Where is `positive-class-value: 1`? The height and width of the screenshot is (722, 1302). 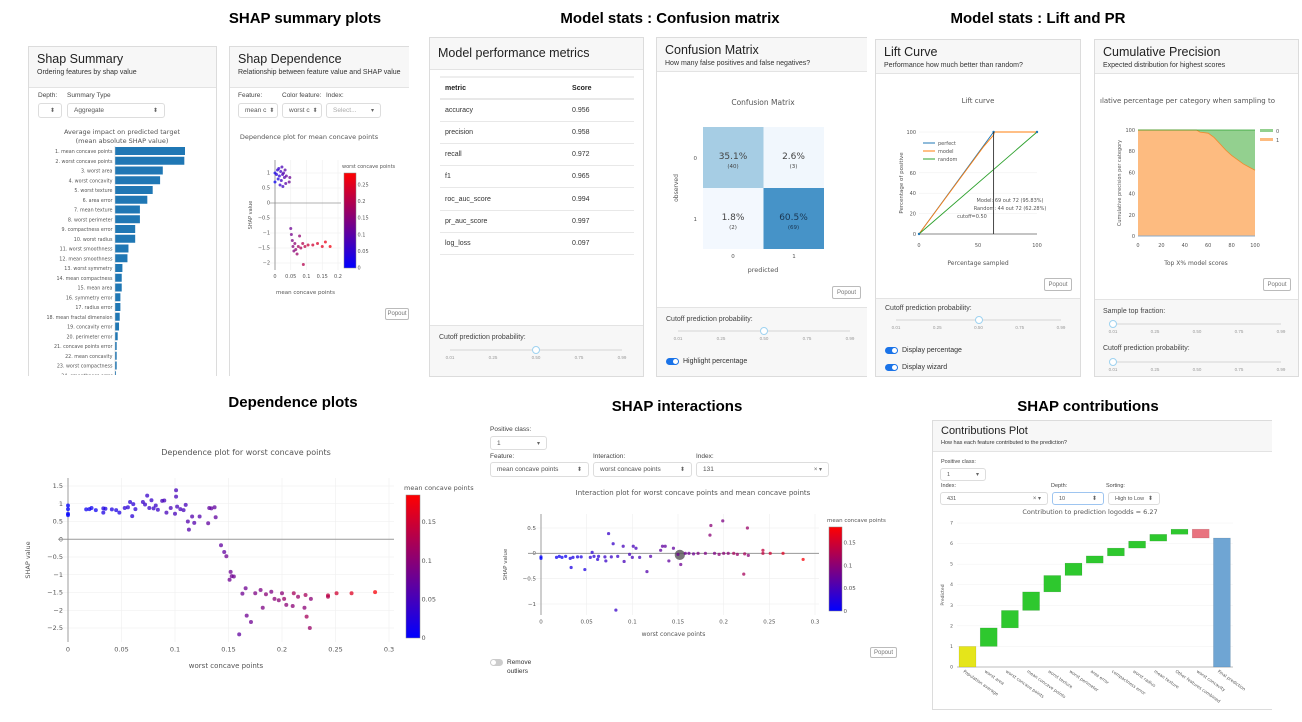 positive-class-value: 1 is located at coordinates (499, 443).